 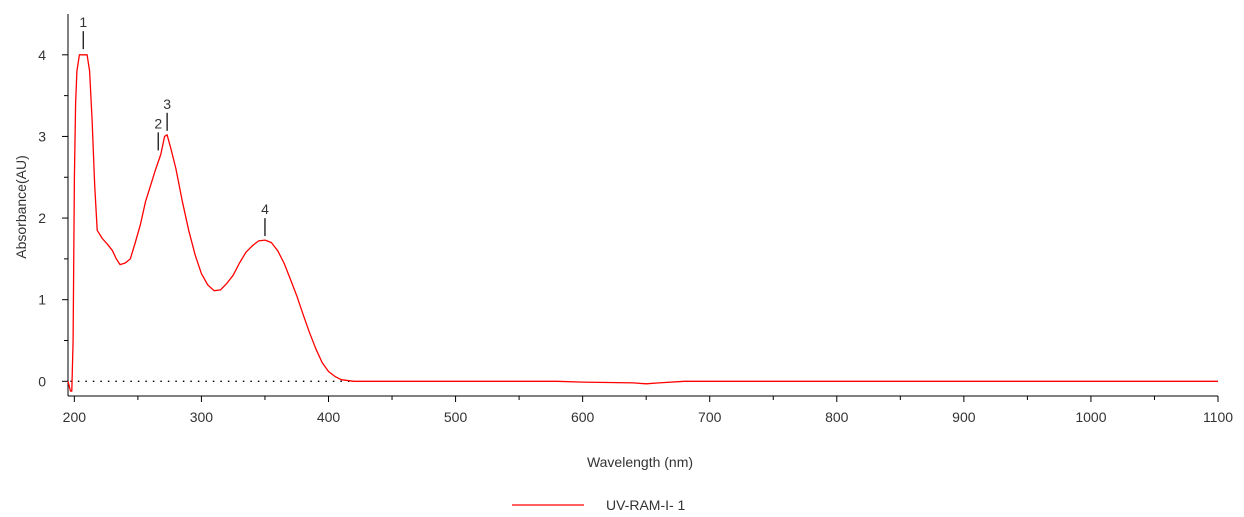 What do you see at coordinates (329, 417) in the screenshot?
I see `x-tick-label: 400` at bounding box center [329, 417].